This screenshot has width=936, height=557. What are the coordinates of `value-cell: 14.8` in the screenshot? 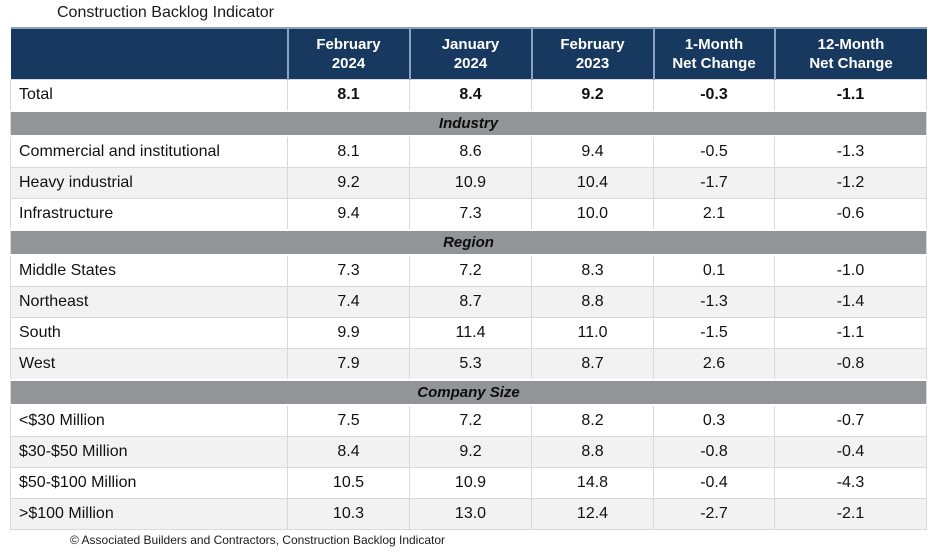 It's located at (592, 483).